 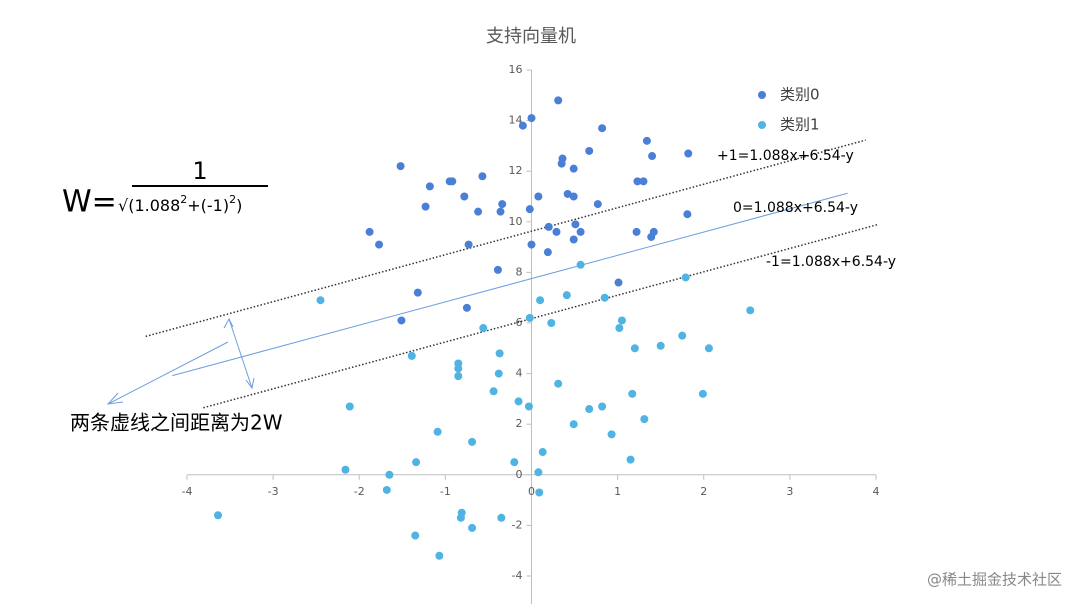 I want to click on y-tick-label: 12, so click(x=516, y=170).